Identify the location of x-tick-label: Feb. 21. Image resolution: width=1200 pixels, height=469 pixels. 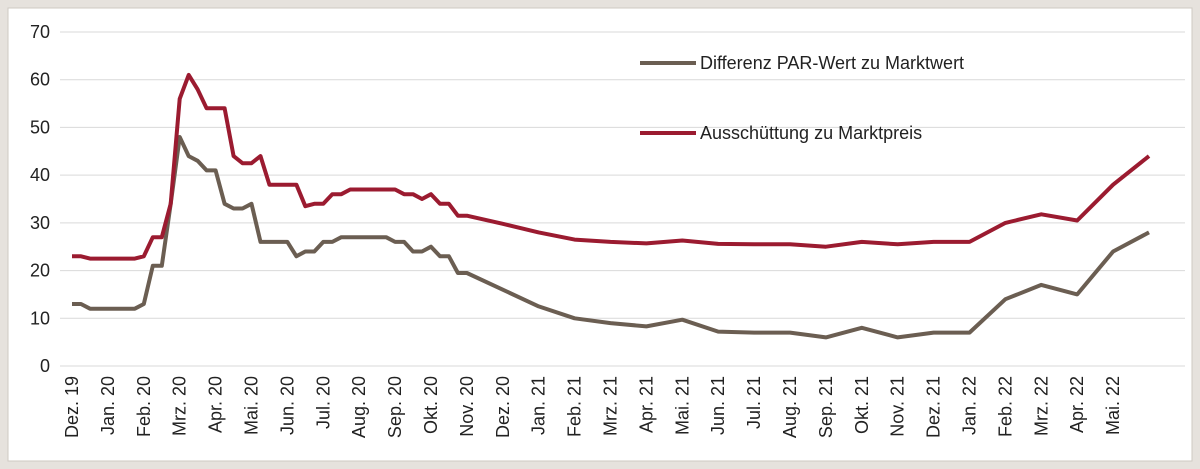
(575, 406).